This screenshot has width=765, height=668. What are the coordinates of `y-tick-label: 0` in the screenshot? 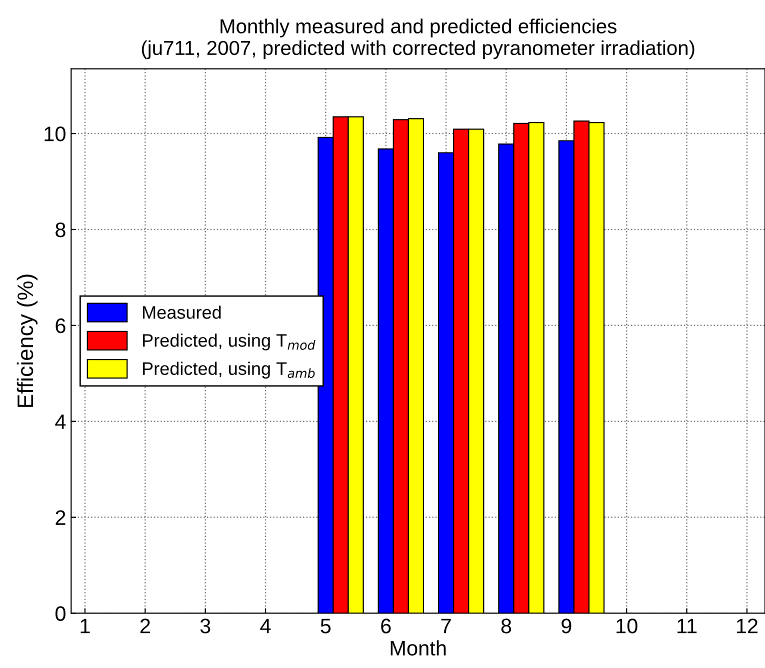 It's located at (61, 613).